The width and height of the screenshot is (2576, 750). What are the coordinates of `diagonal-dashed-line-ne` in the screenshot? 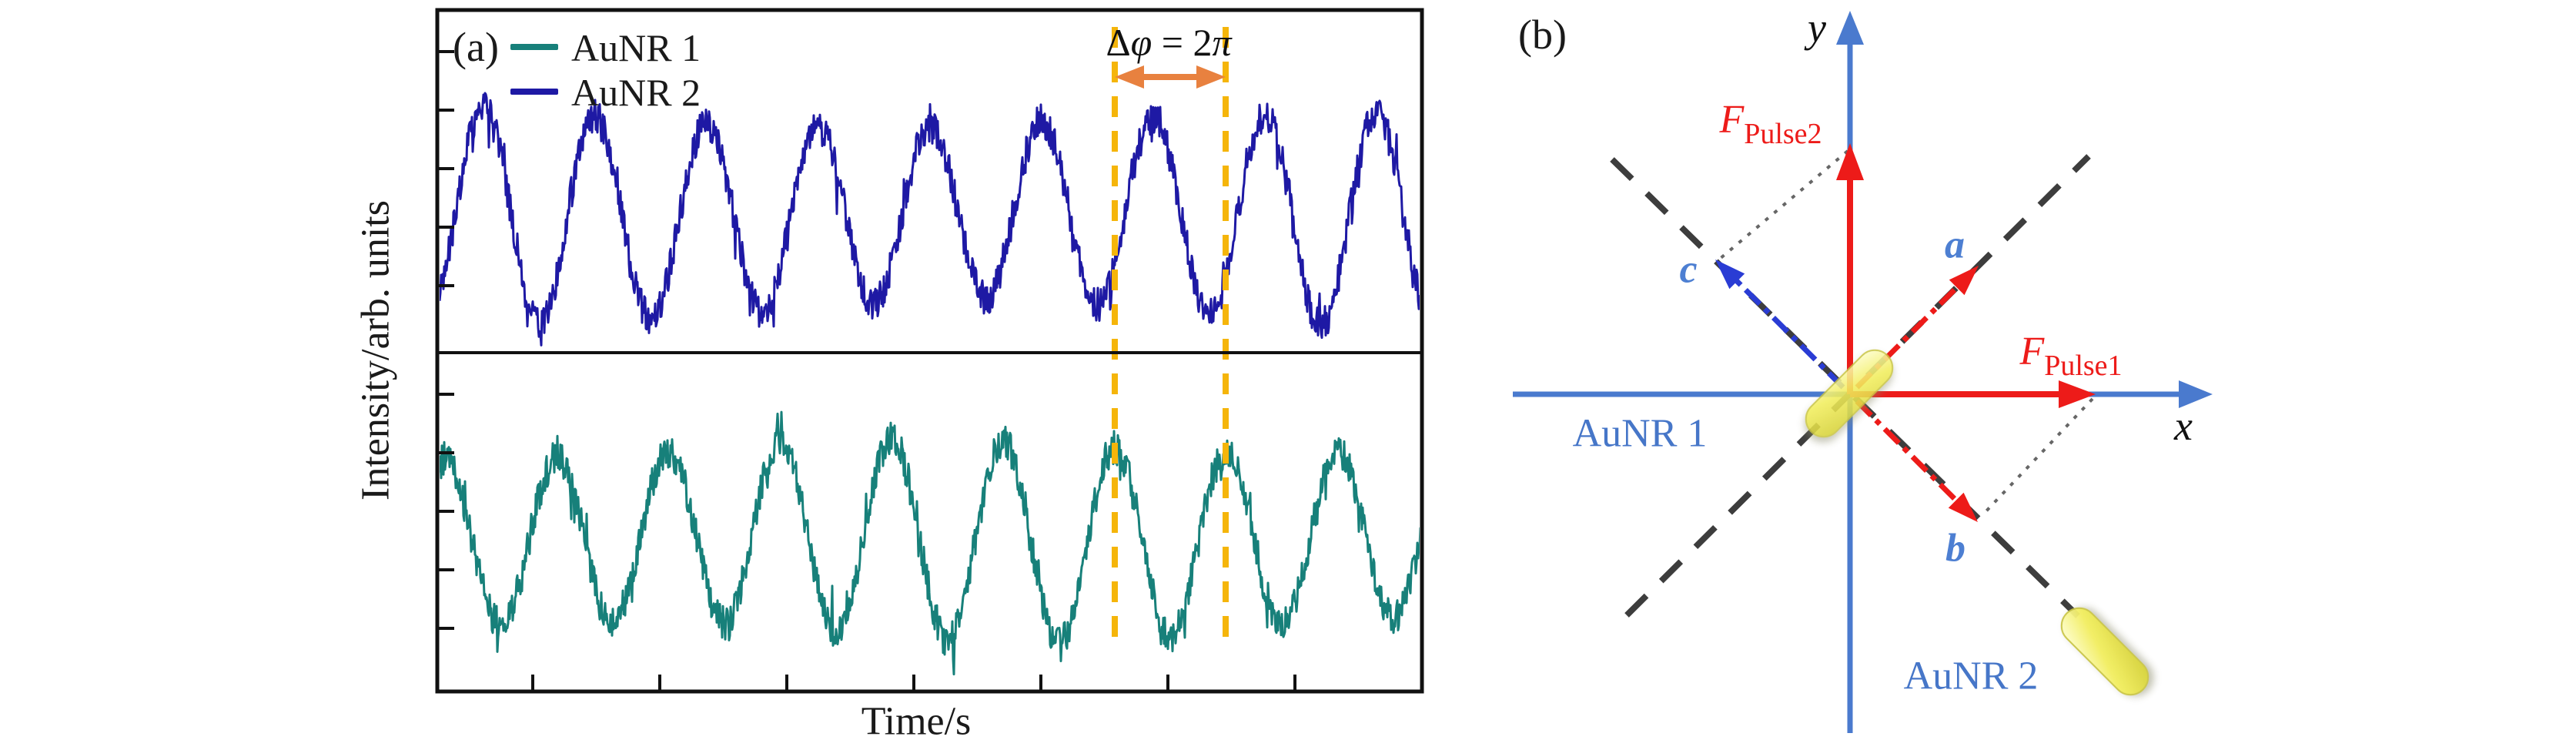 It's located at (1858, 386).